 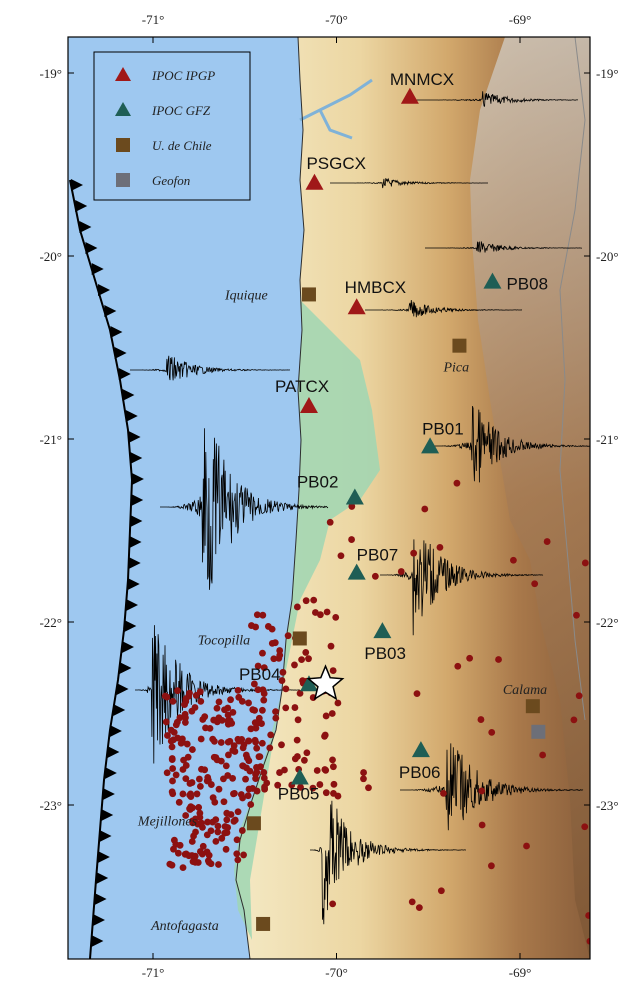 What do you see at coordinates (525, 690) in the screenshot?
I see `city-label: Calama` at bounding box center [525, 690].